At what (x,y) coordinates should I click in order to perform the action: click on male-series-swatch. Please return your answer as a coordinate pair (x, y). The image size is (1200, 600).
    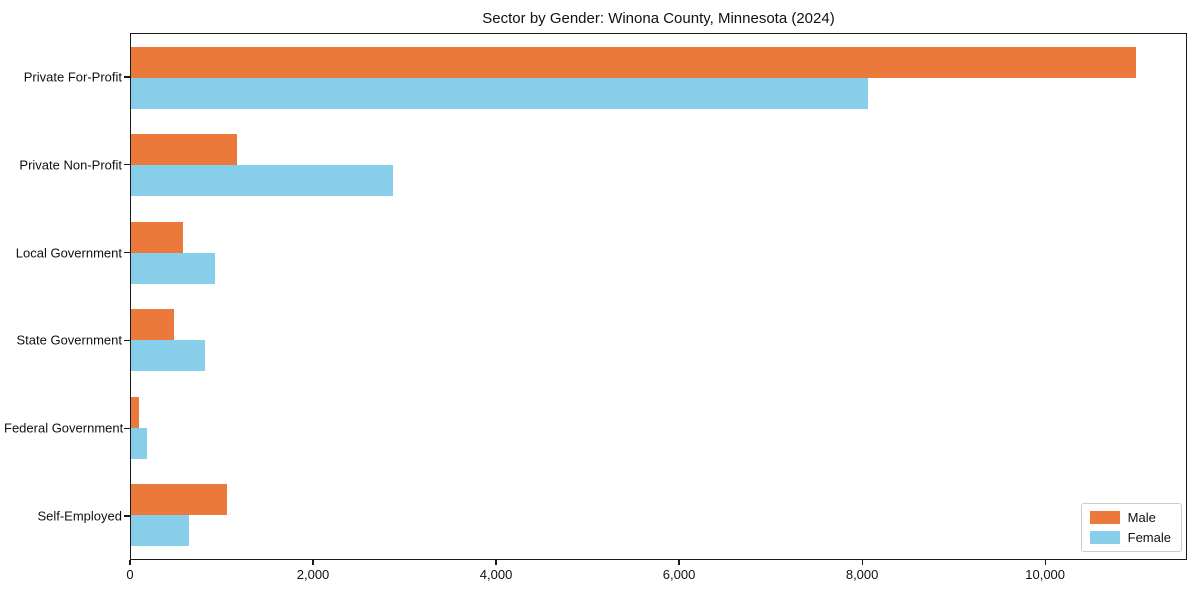
    Looking at the image, I should click on (1104, 517).